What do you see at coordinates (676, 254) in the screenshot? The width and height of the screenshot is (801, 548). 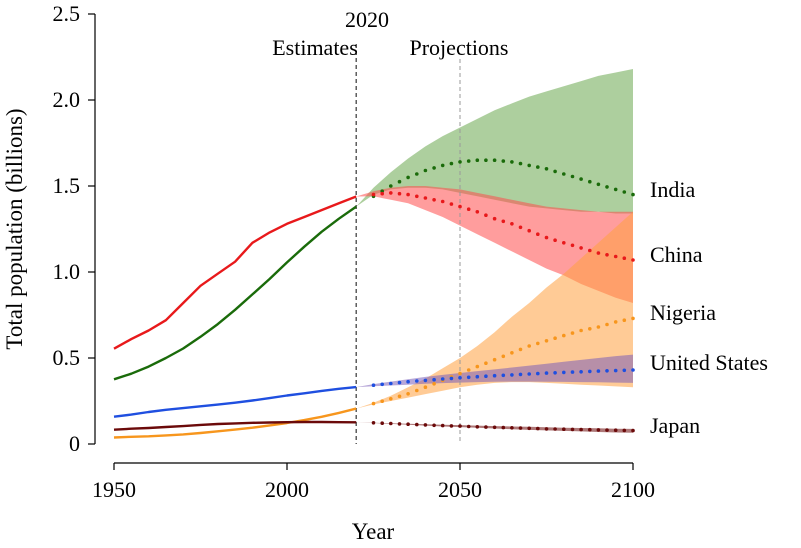 I see `label-china: China` at bounding box center [676, 254].